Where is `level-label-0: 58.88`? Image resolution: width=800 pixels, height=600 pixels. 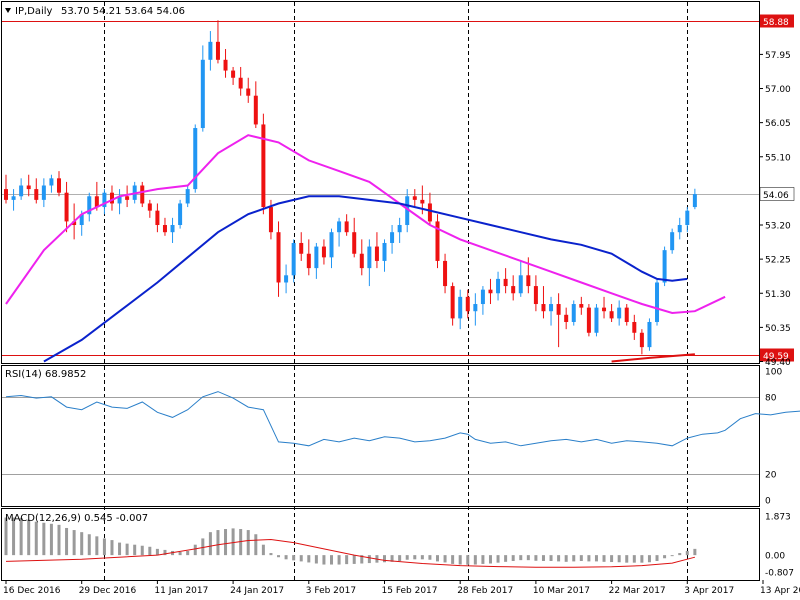
level-label-0: 58.88 is located at coordinates (776, 23).